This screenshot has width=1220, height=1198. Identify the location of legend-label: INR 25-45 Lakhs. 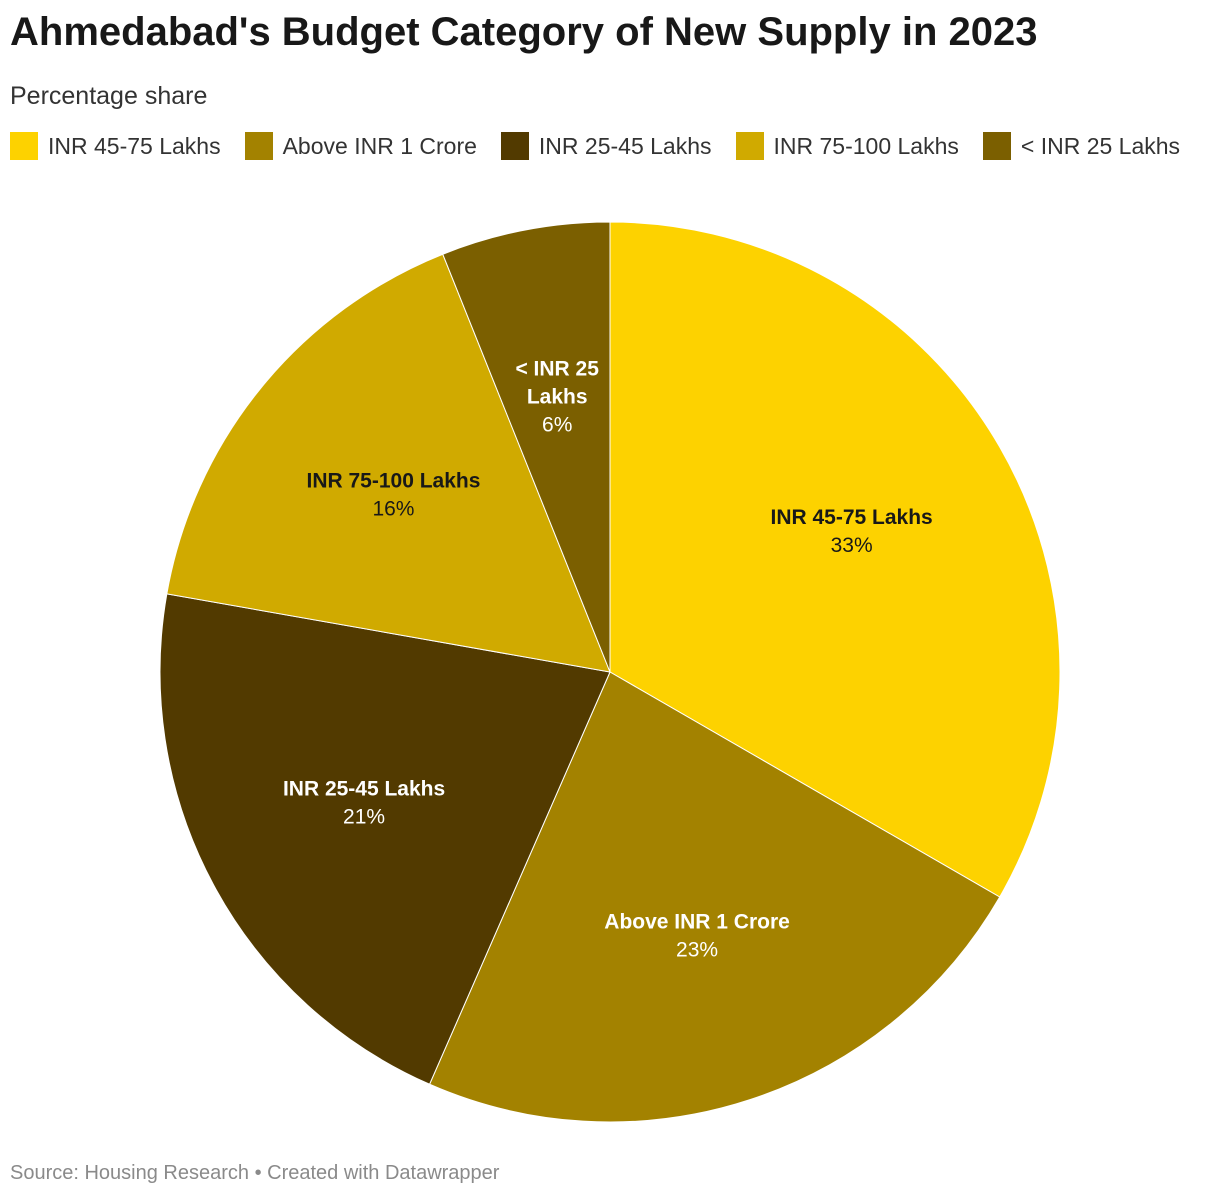
(625, 145).